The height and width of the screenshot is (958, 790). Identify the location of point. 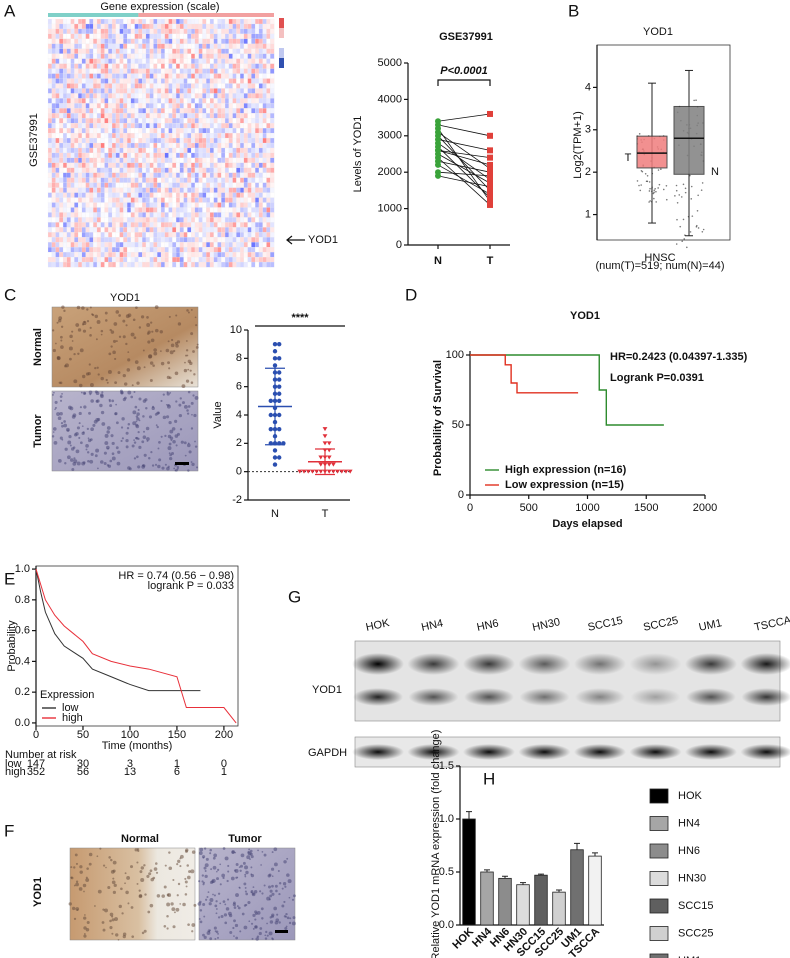
(490, 158).